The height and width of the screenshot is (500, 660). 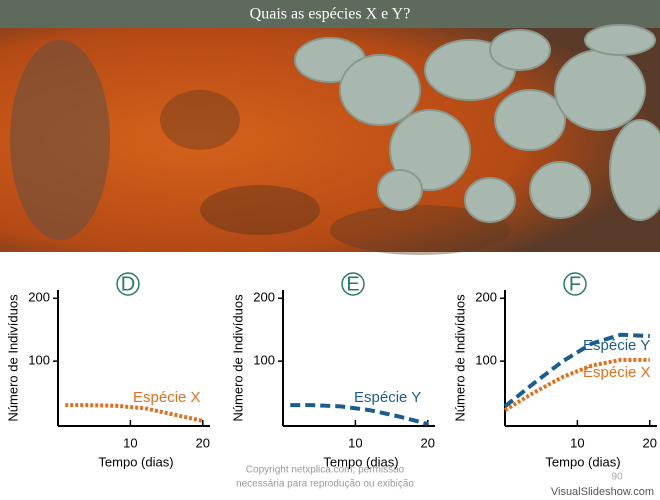 I want to click on title-bar, so click(x=330, y=14).